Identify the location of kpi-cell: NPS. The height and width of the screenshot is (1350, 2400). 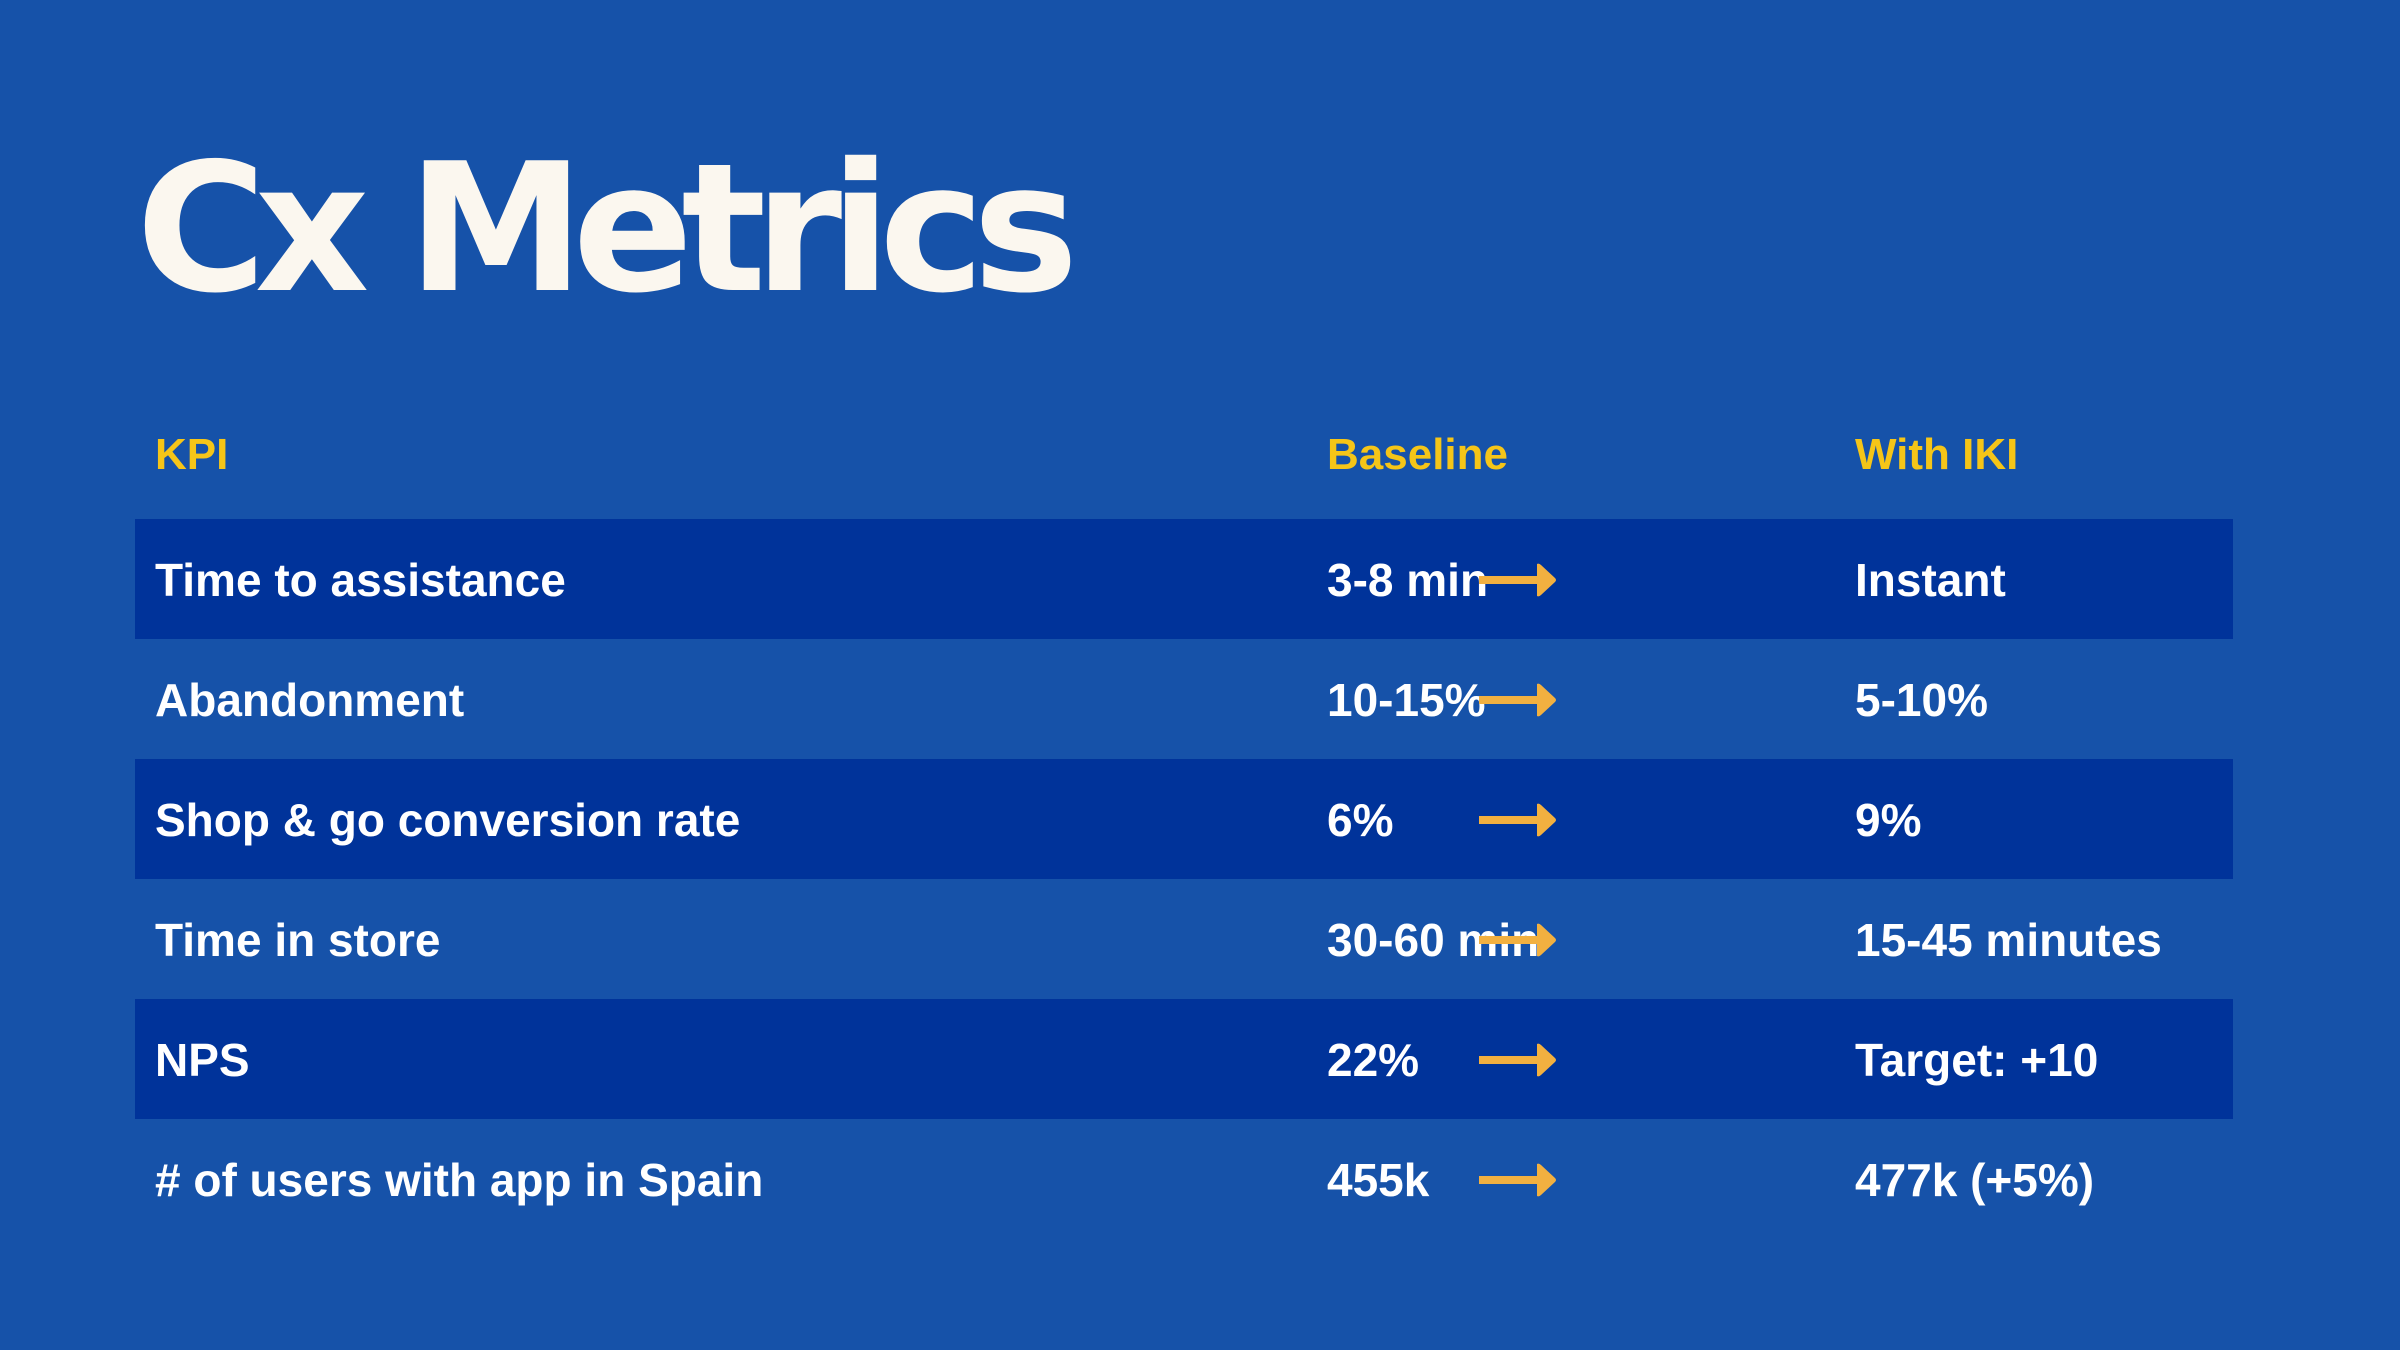
(202, 1060).